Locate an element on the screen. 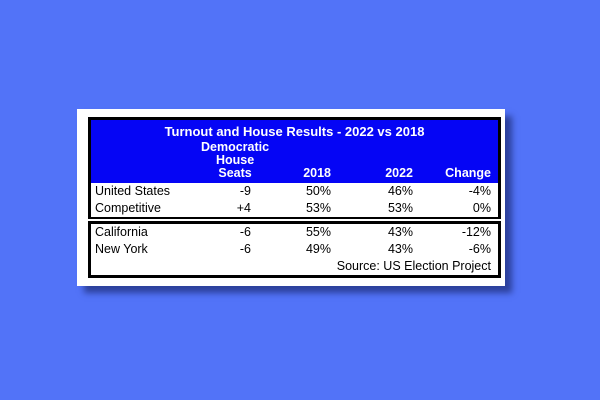 The width and height of the screenshot is (600, 400). row-label: Competitive is located at coordinates (128, 208).